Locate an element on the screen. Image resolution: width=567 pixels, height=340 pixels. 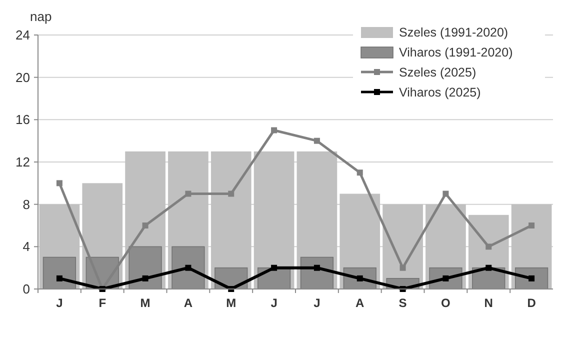
y-tick-label: 12 is located at coordinates (23, 162).